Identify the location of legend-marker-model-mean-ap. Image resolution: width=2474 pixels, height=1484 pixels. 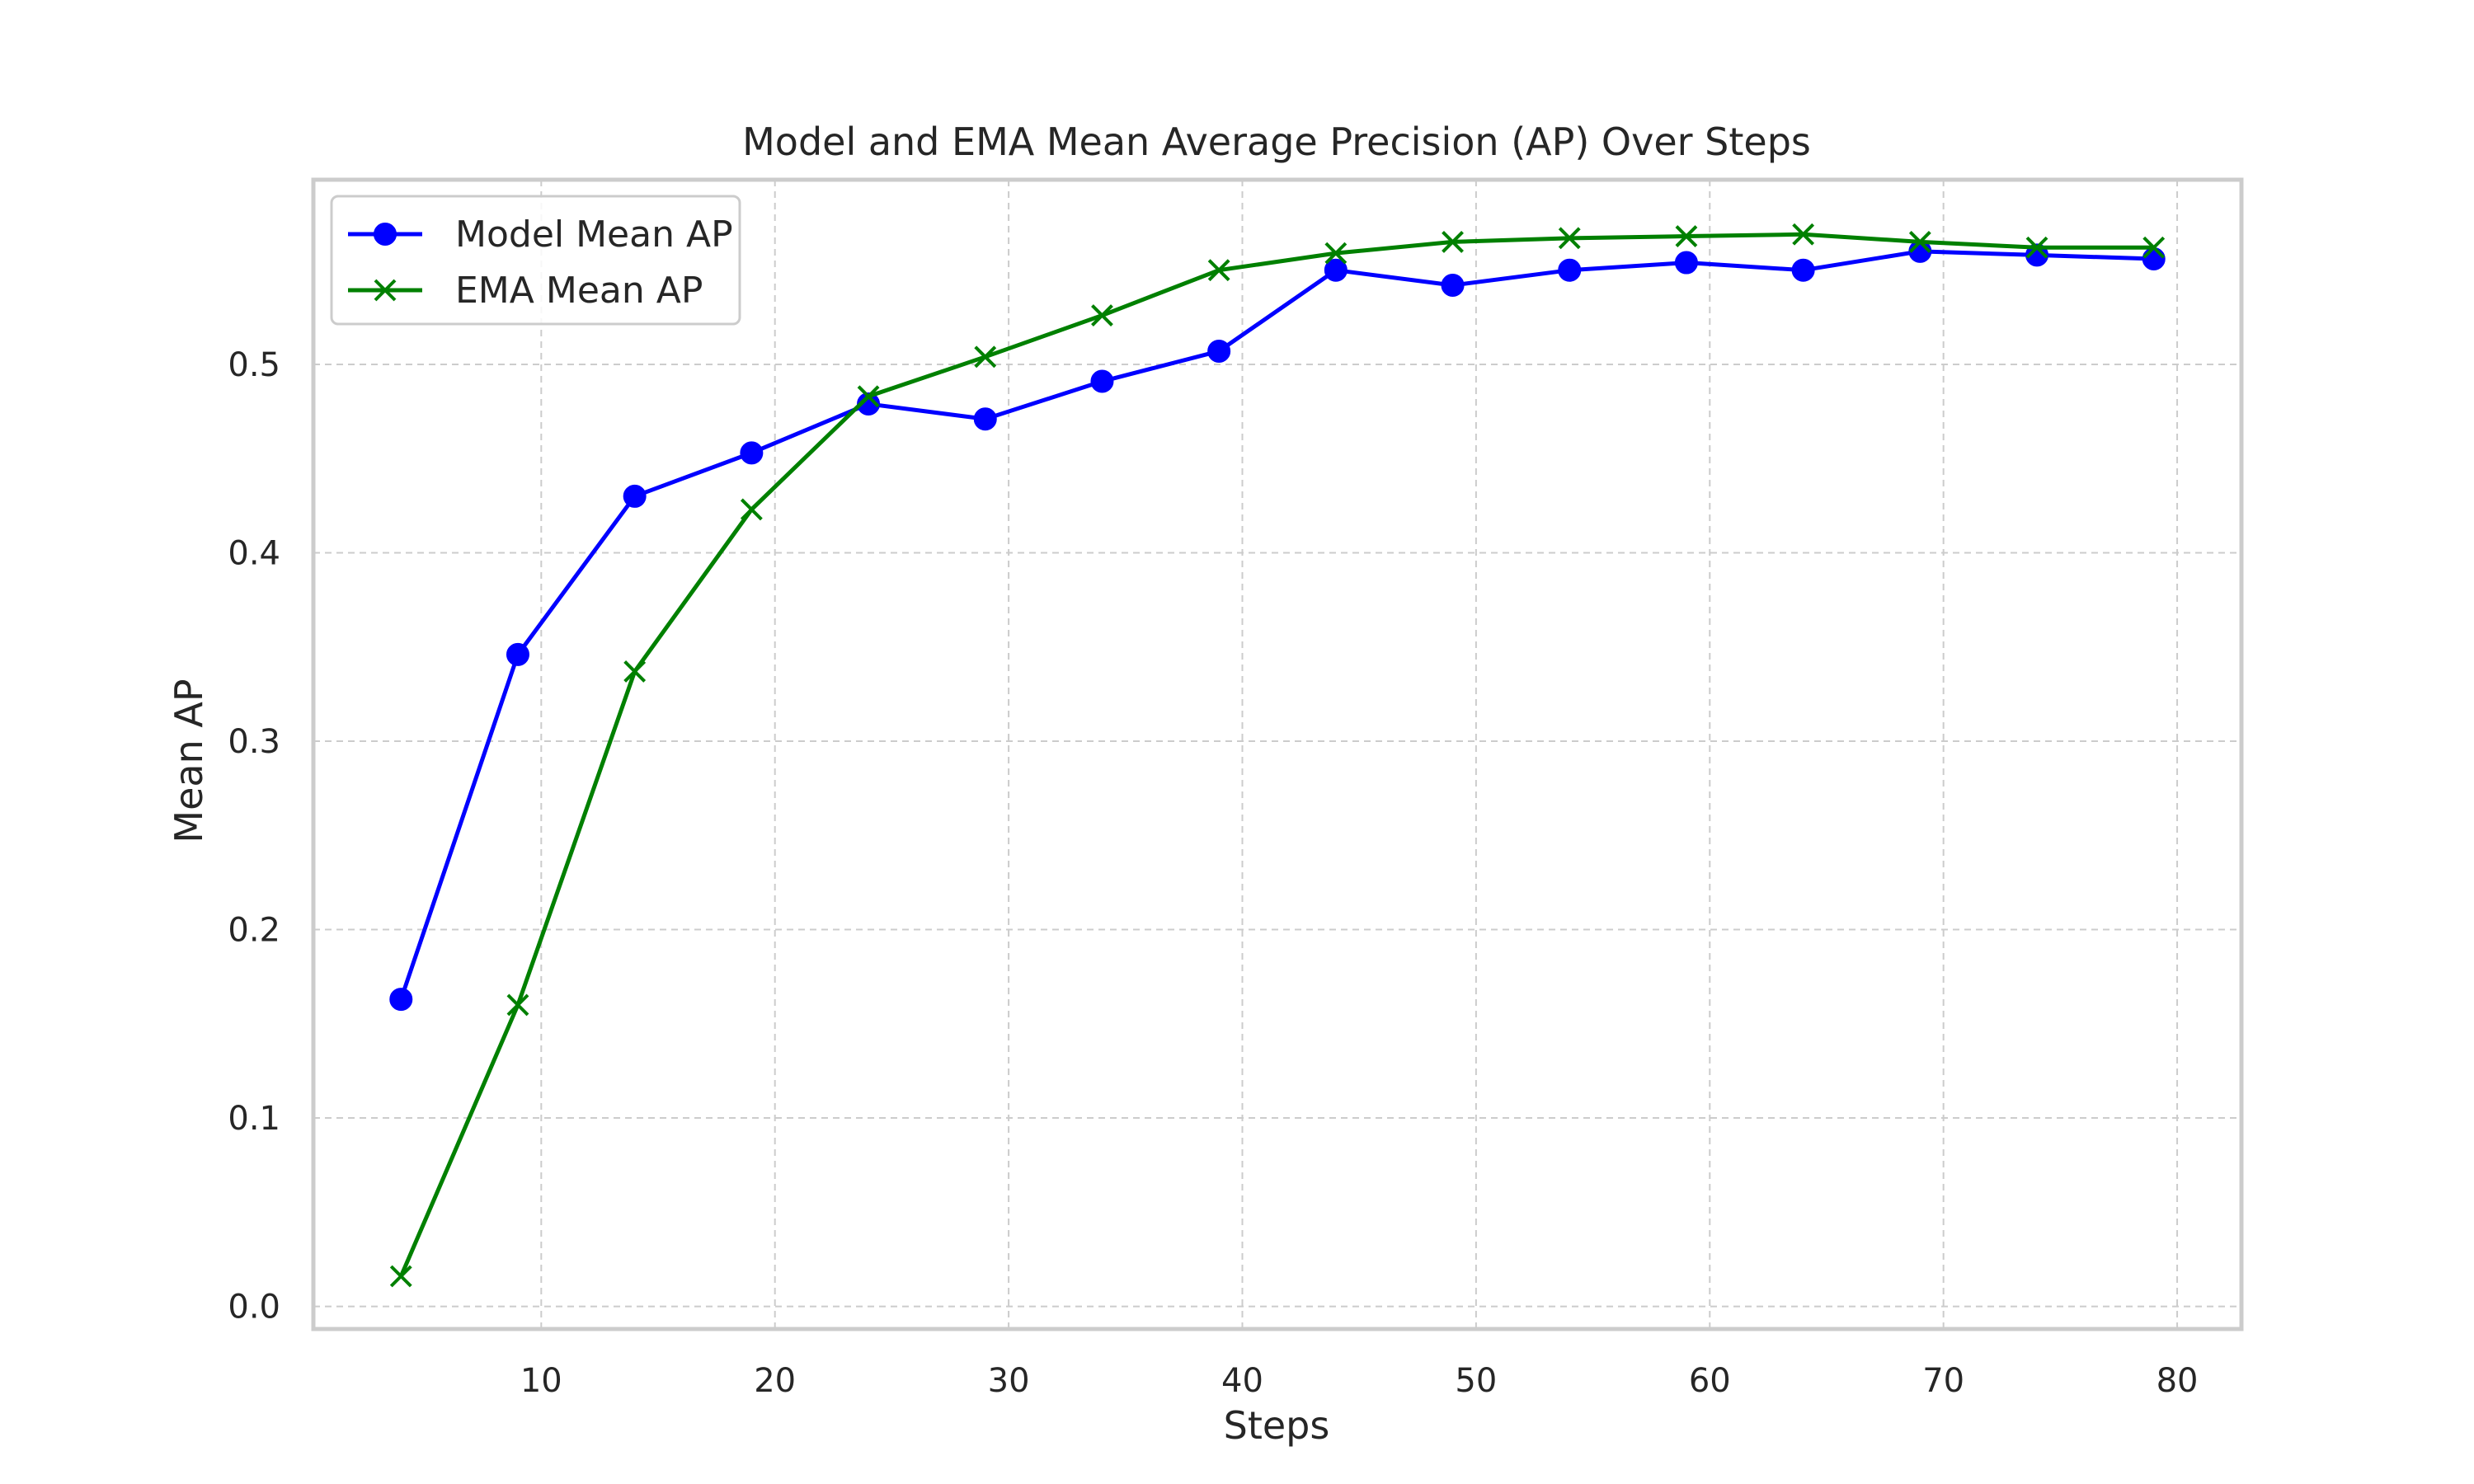
(385, 235).